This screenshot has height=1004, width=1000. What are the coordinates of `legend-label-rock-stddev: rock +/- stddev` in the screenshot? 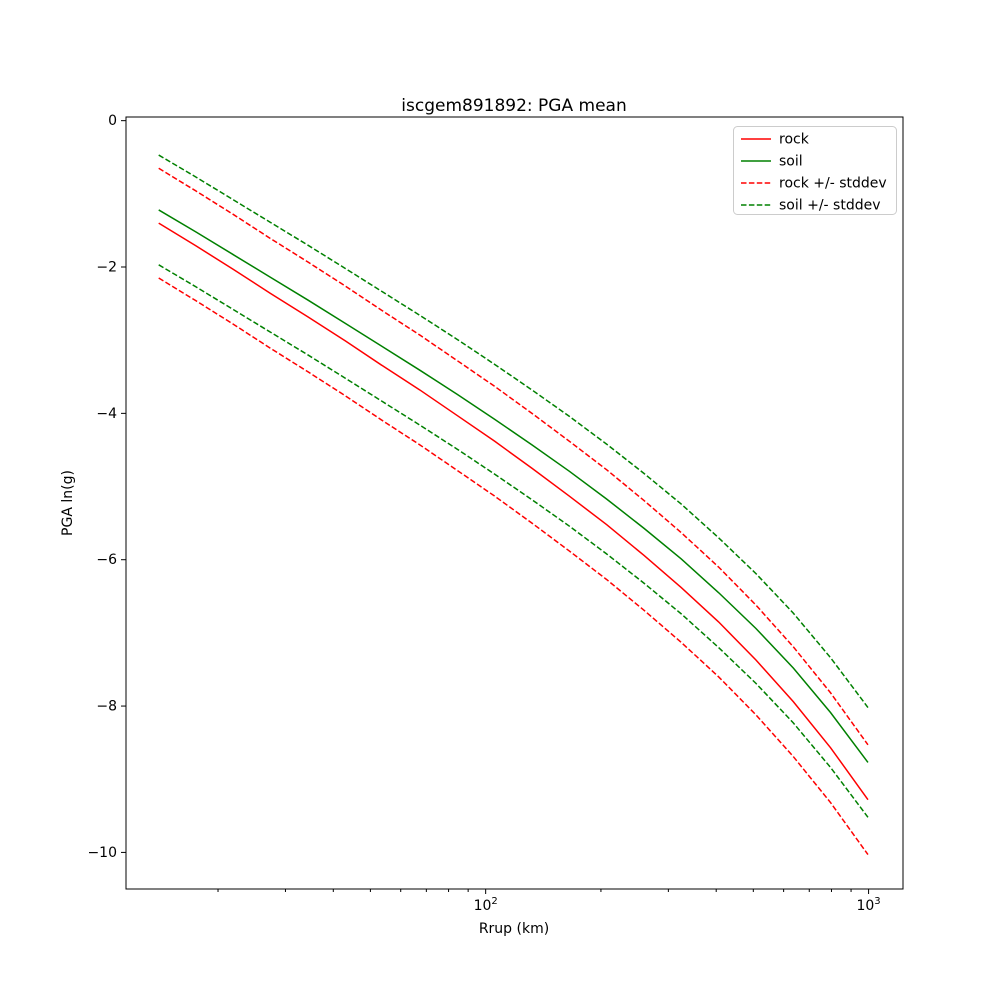 It's located at (833, 184).